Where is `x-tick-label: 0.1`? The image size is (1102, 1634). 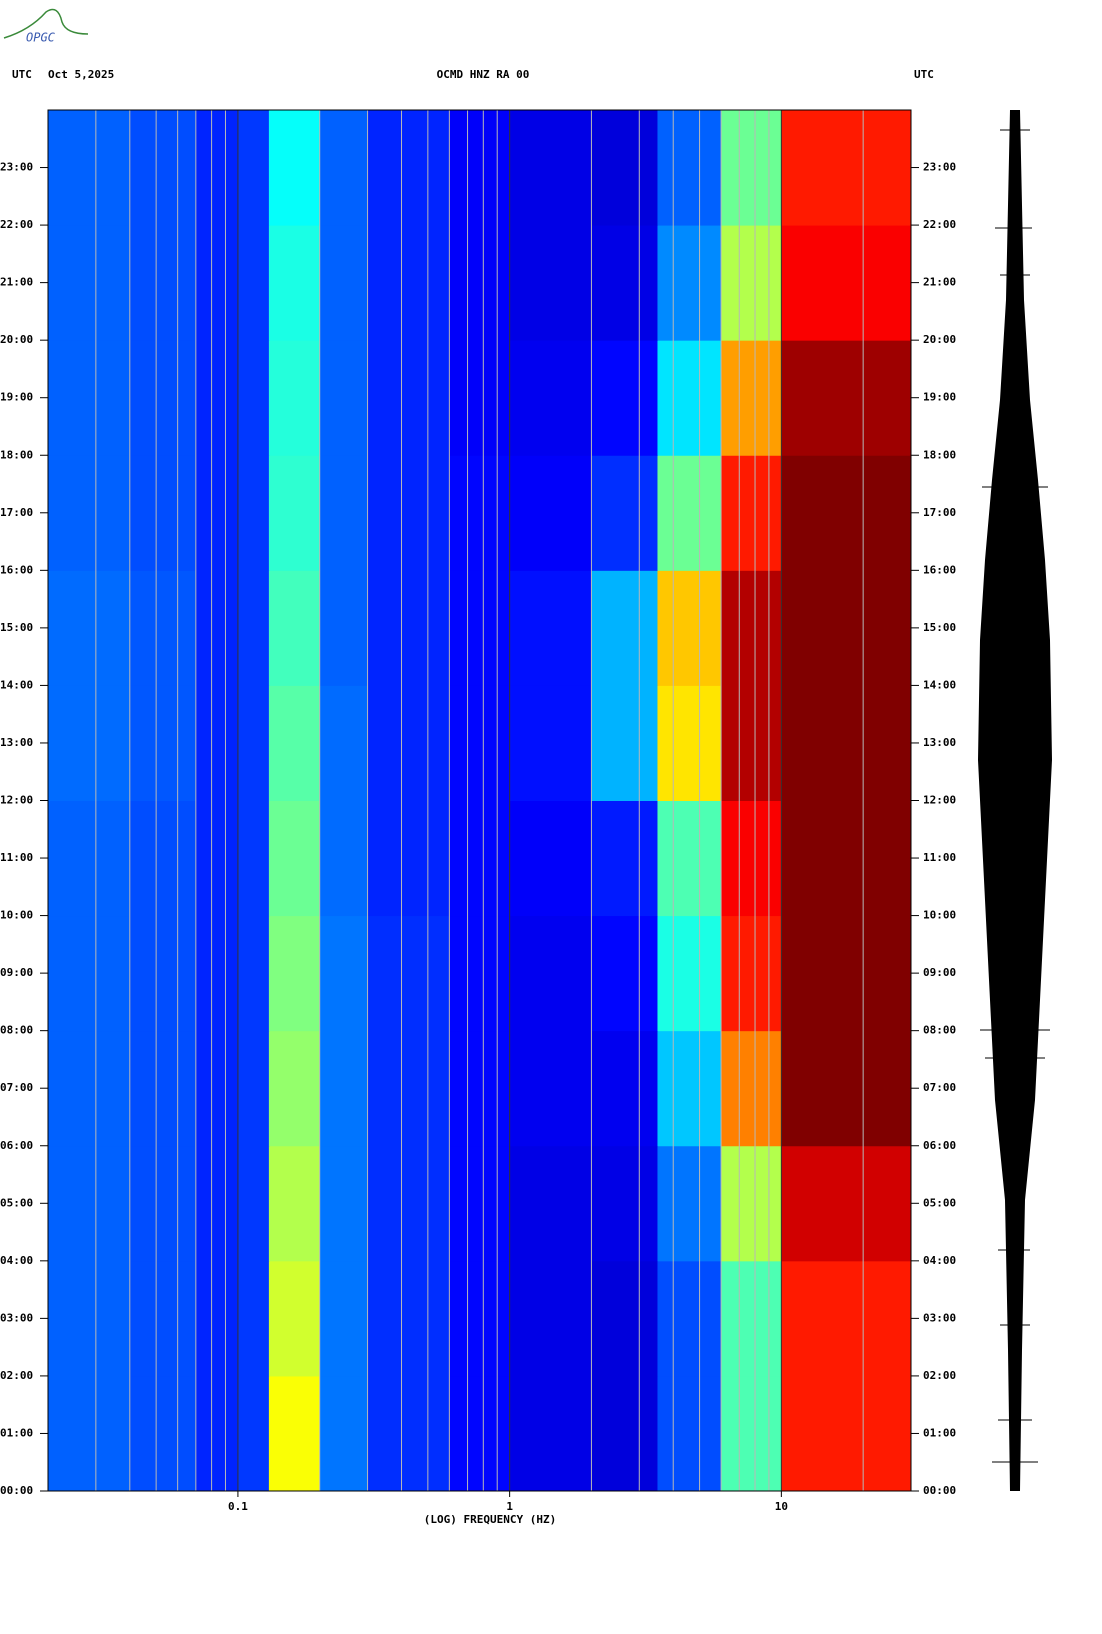 x-tick-label: 0.1 is located at coordinates (238, 1506).